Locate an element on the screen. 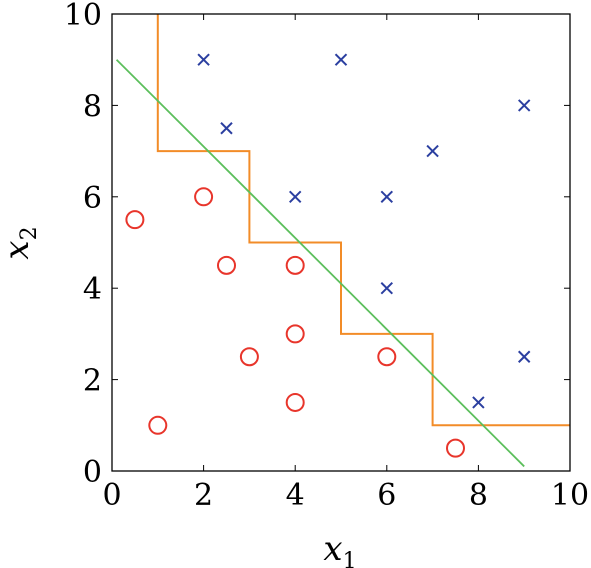  y-tick-label: 10 is located at coordinates (83, 16).